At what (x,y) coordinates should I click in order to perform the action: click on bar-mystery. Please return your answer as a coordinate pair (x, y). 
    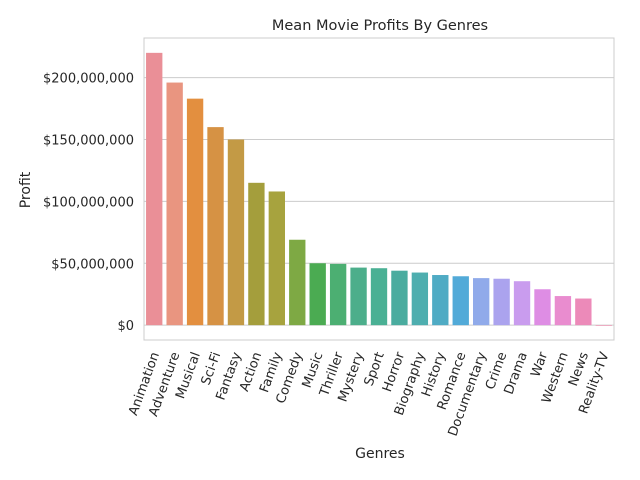
    Looking at the image, I should click on (358, 296).